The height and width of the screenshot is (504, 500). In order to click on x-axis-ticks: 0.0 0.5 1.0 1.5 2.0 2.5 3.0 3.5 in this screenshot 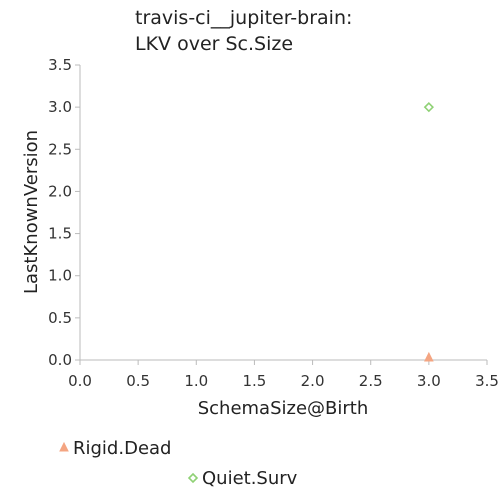, I will do `click(283, 375)`.